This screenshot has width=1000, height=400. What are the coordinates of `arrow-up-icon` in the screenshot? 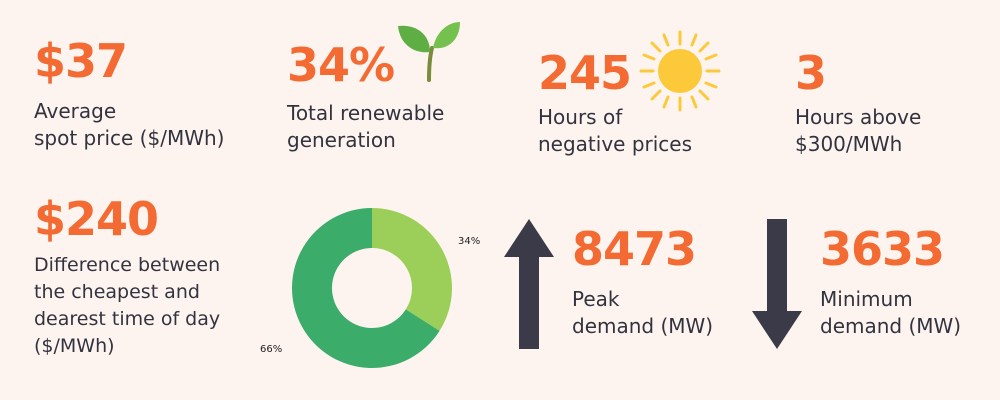 It's located at (529, 284).